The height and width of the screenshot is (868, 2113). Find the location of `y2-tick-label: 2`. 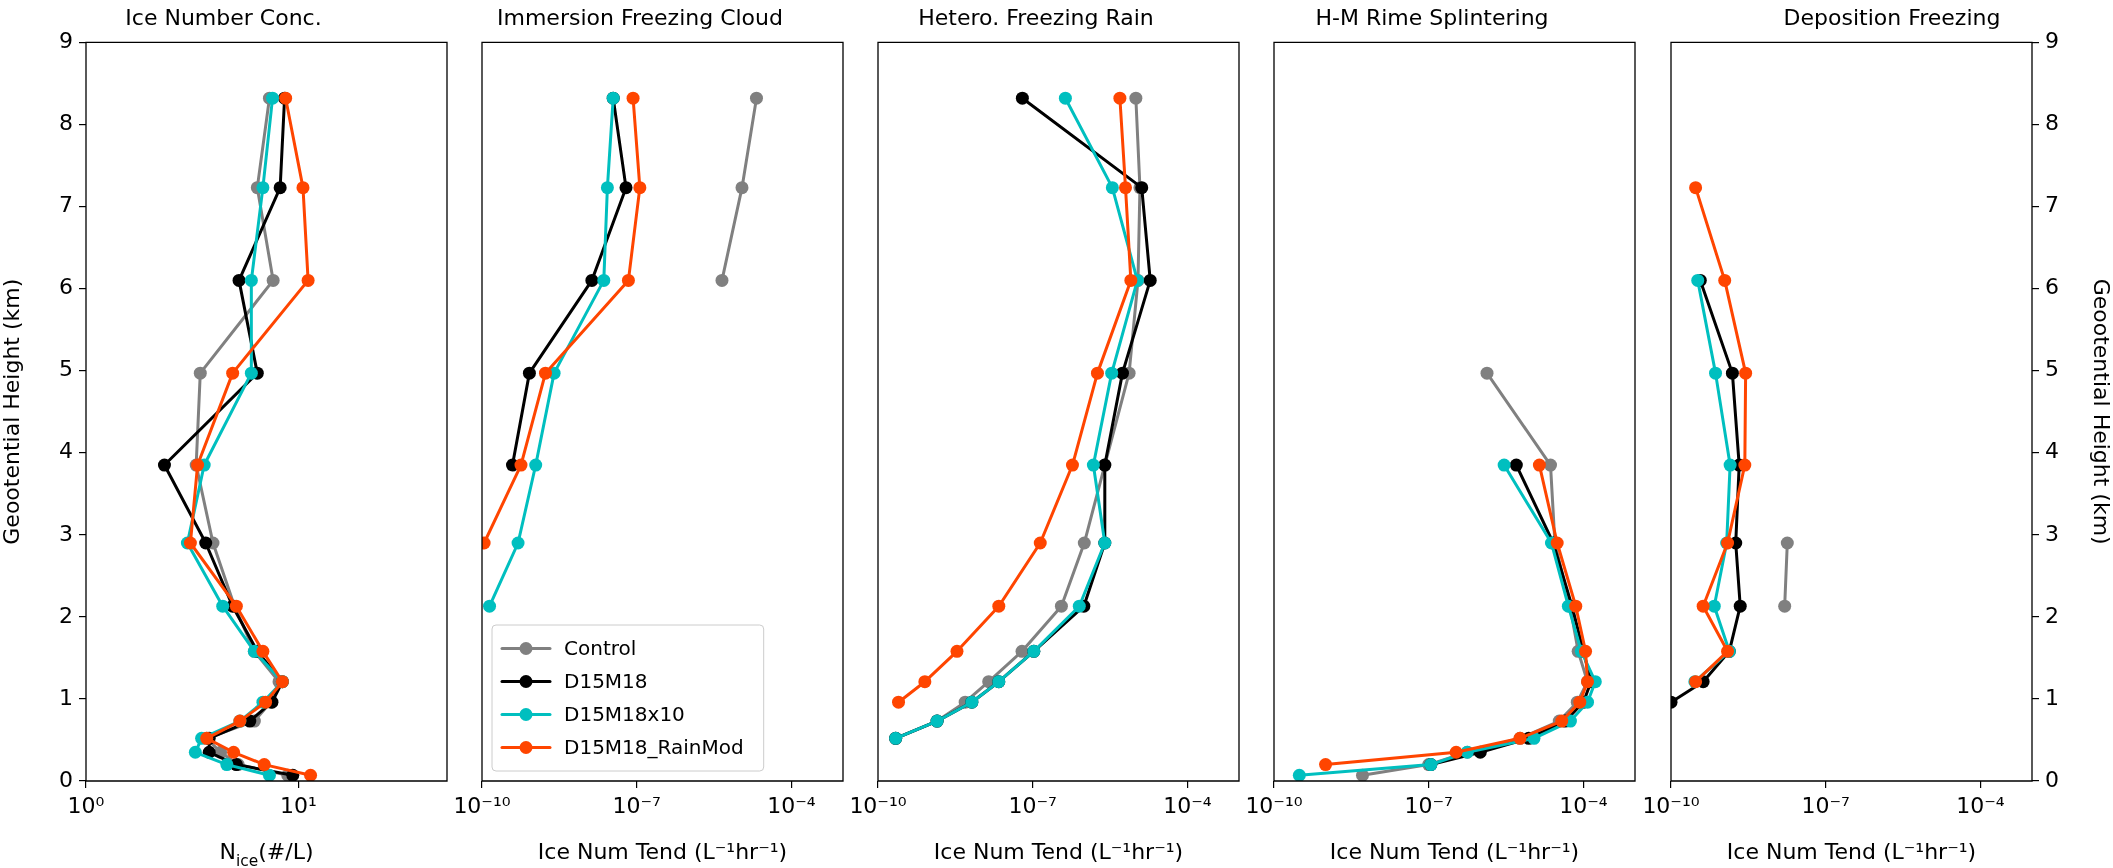

y2-tick-label: 2 is located at coordinates (2052, 615).